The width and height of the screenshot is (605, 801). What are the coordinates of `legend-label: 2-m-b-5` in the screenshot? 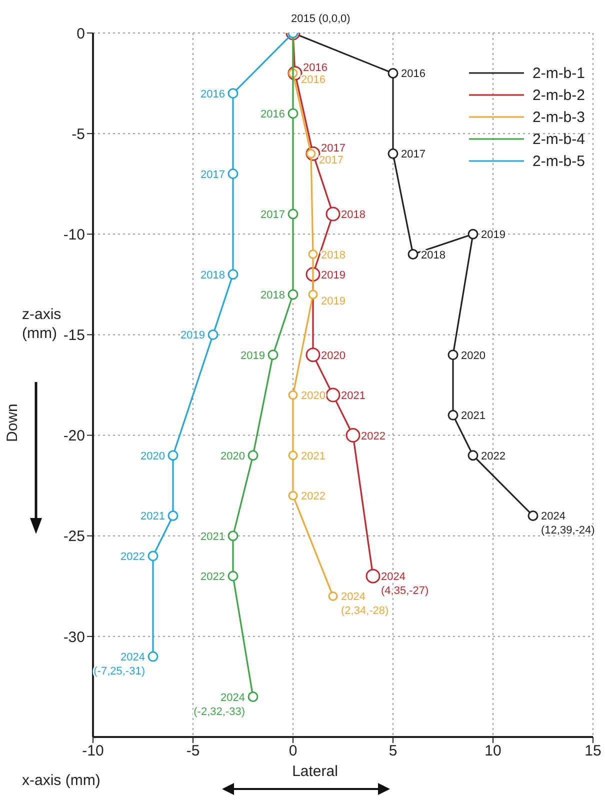 It's located at (558, 161).